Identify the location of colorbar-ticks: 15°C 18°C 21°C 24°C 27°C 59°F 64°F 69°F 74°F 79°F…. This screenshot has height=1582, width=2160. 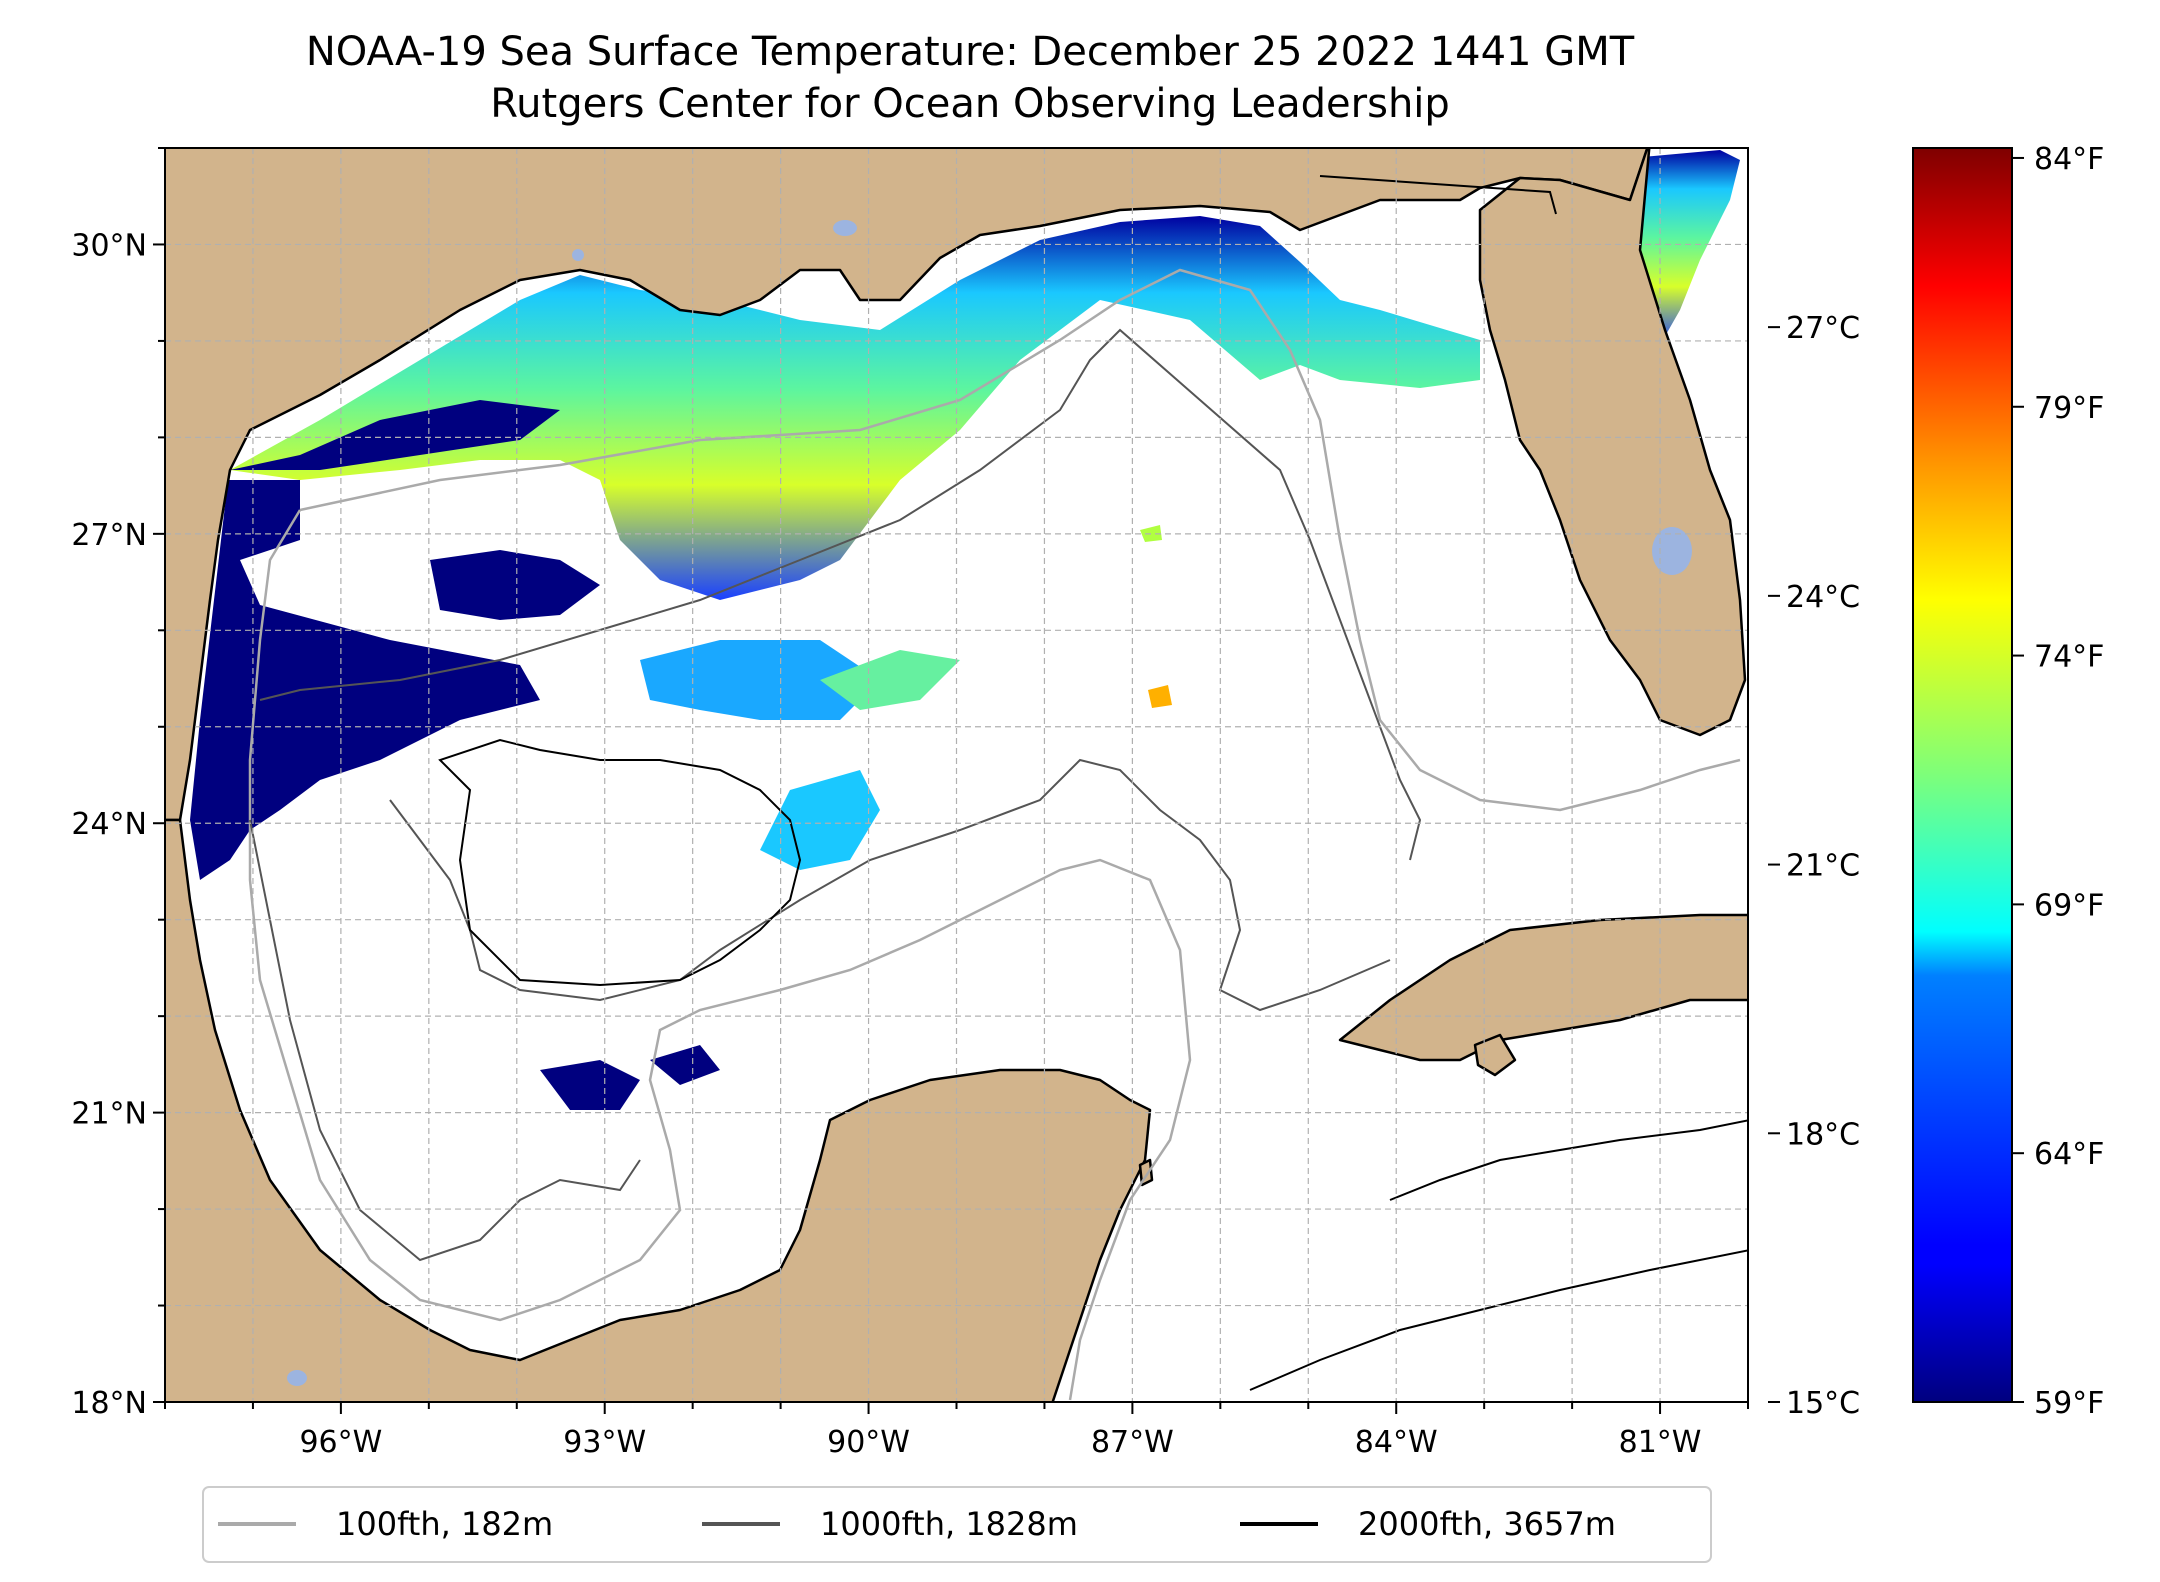
(1936, 781).